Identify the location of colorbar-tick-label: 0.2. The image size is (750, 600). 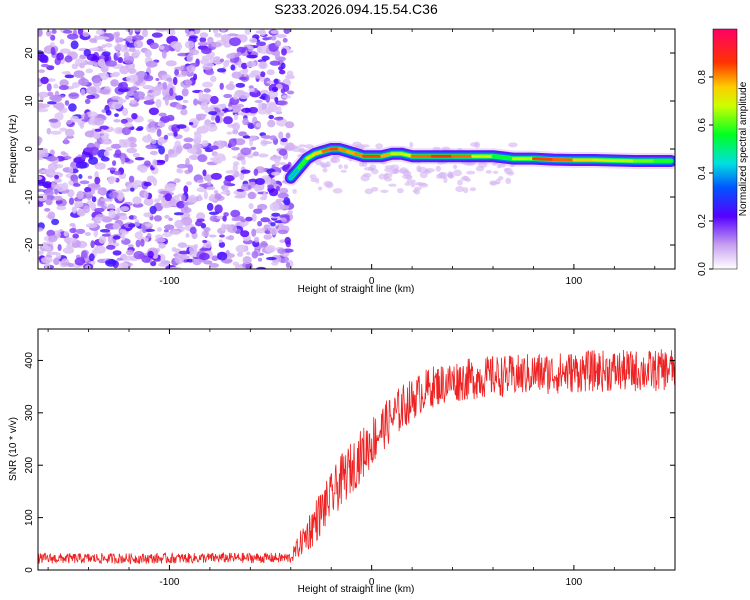
(702, 221).